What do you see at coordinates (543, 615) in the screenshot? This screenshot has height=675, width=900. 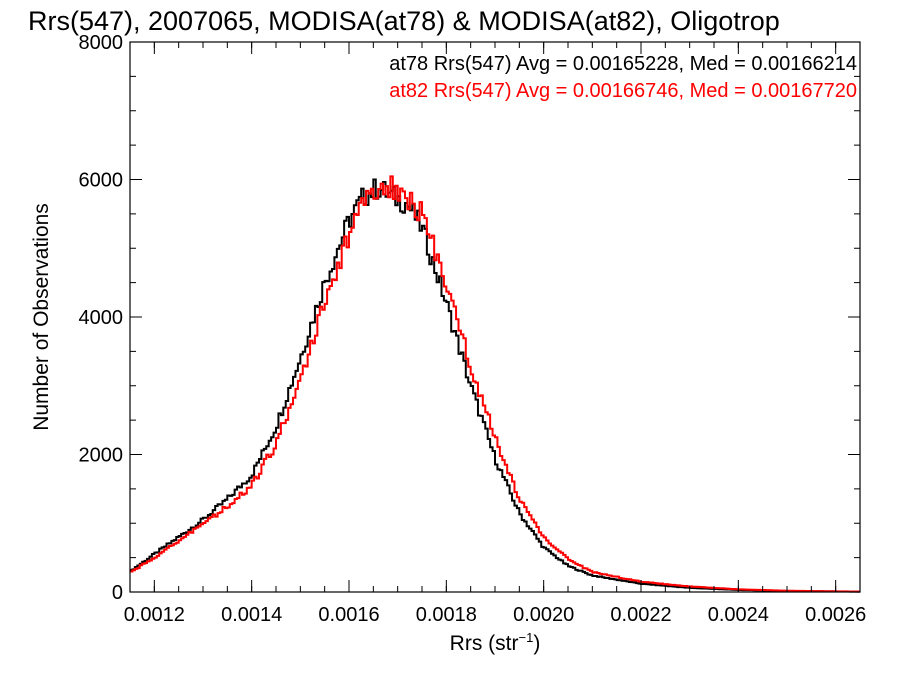 I see `x-tick-label: 0.0020` at bounding box center [543, 615].